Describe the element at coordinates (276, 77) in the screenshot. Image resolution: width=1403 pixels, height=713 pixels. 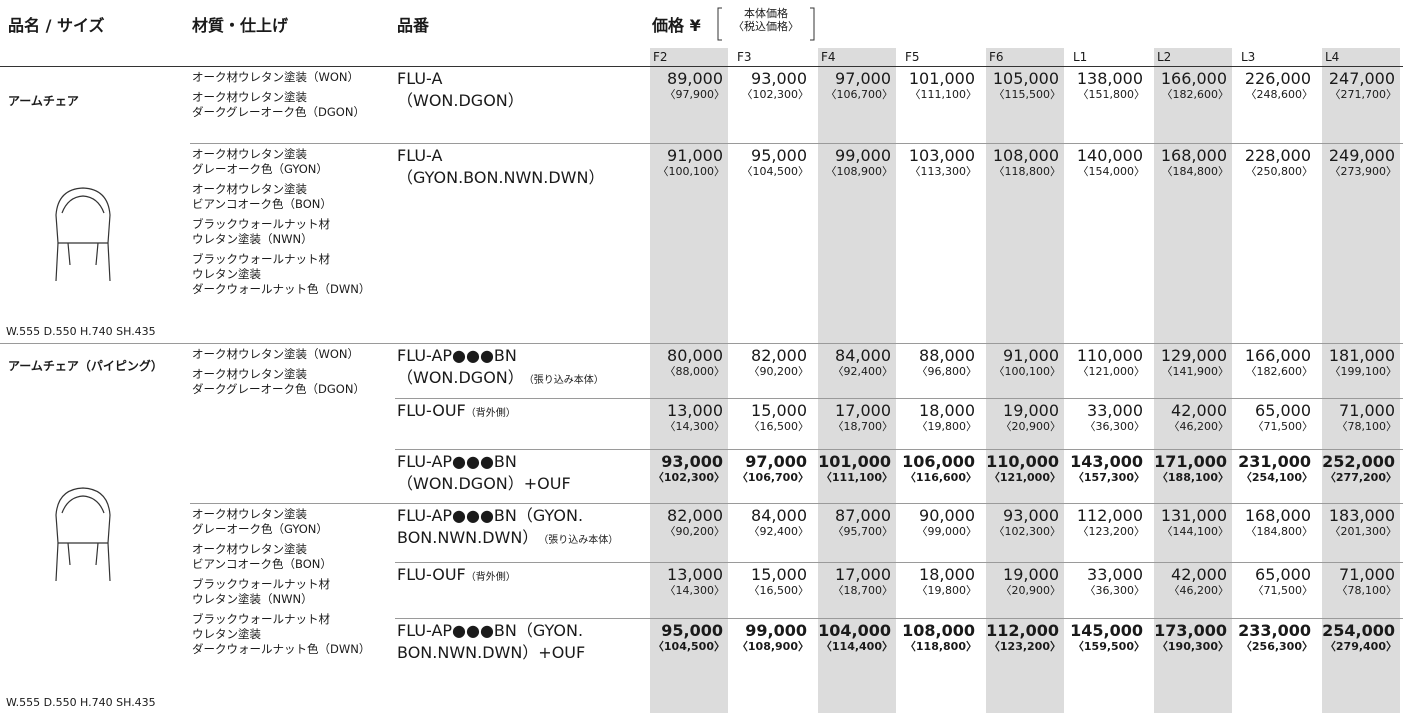
I see `material: オーク材ウレタン塗装（WON）` at that location.